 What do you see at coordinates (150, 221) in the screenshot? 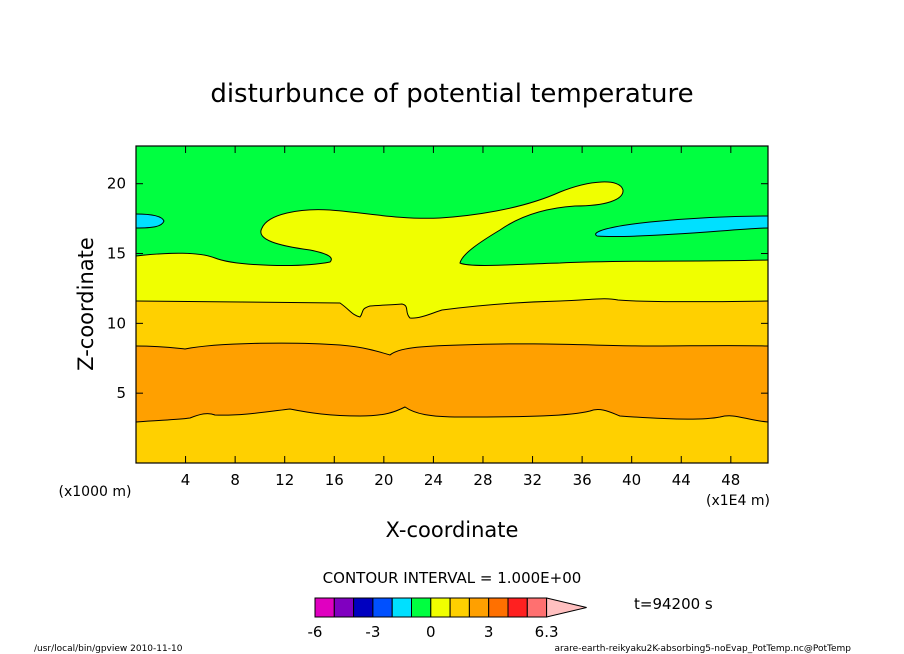
I see `region-cyan-left` at bounding box center [150, 221].